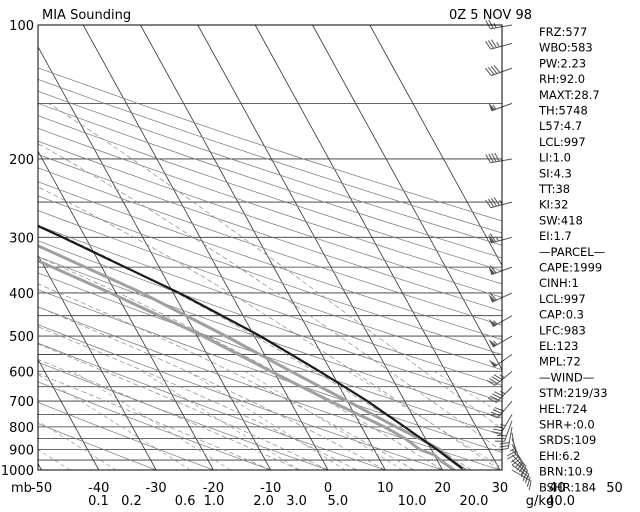 The width and height of the screenshot is (640, 512). What do you see at coordinates (562, 330) in the screenshot?
I see `index-entry: LFC:983` at bounding box center [562, 330].